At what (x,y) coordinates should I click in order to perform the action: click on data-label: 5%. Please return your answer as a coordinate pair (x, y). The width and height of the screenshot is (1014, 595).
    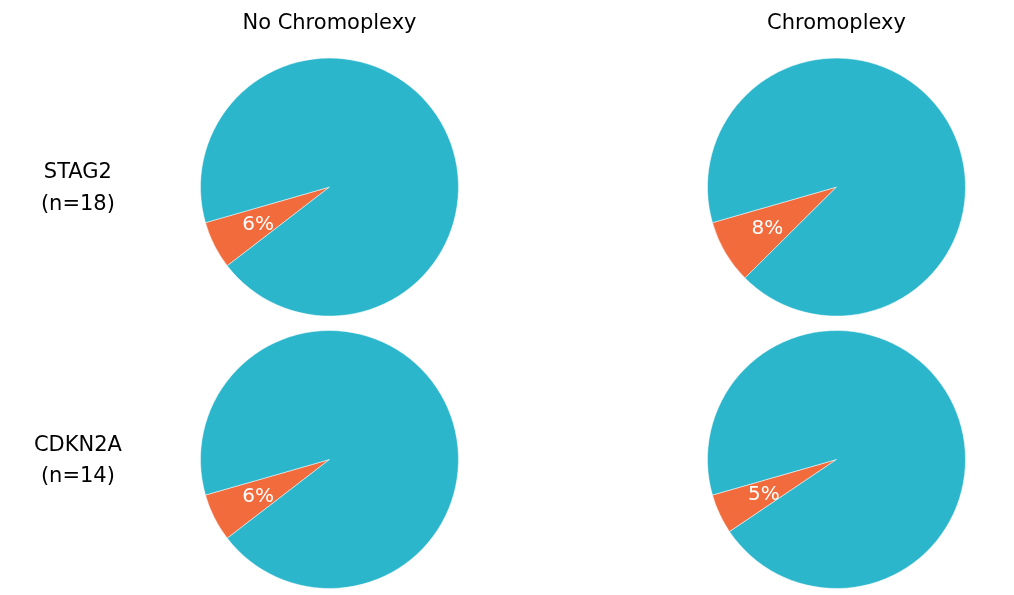
    Looking at the image, I should click on (764, 493).